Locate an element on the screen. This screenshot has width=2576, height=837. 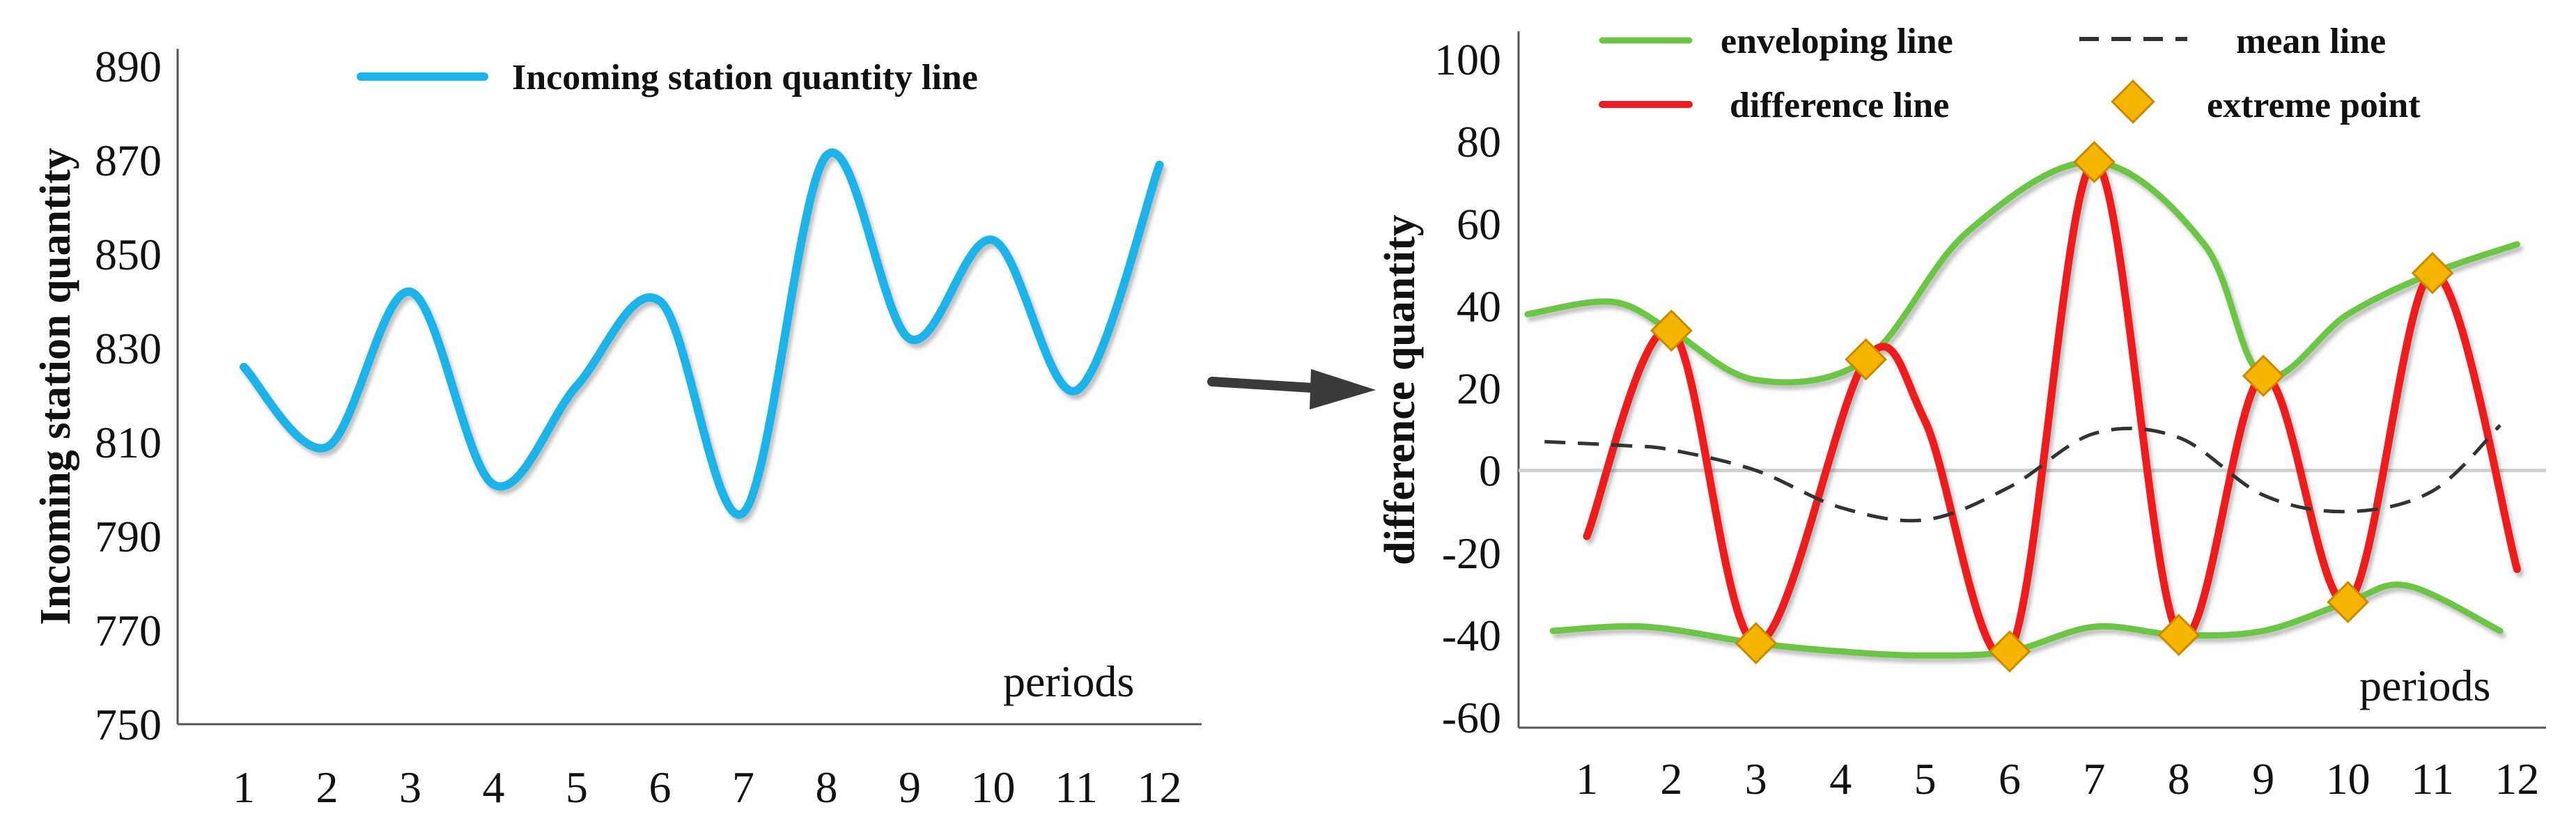
right-y-tick-label: 20 is located at coordinates (1479, 389).